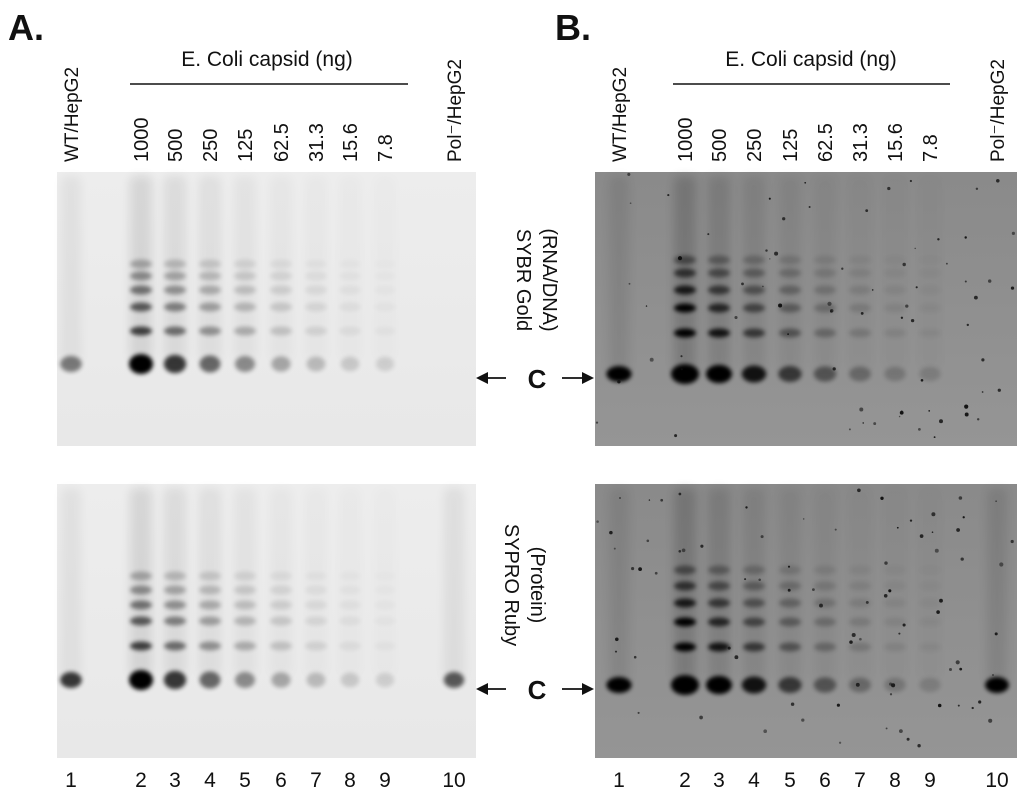 This screenshot has width=1020, height=800. What do you see at coordinates (511, 585) in the screenshot?
I see `stain-label-sypro-name: SYPRO Ruby` at bounding box center [511, 585].